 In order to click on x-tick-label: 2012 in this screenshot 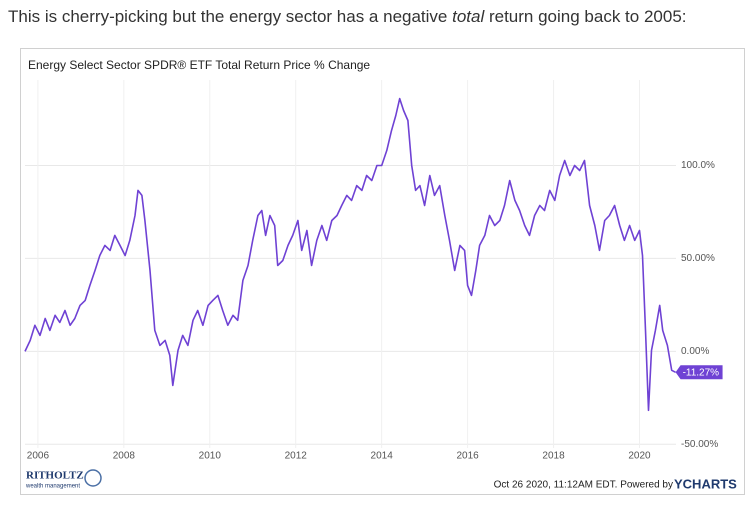, I will do `click(296, 456)`.